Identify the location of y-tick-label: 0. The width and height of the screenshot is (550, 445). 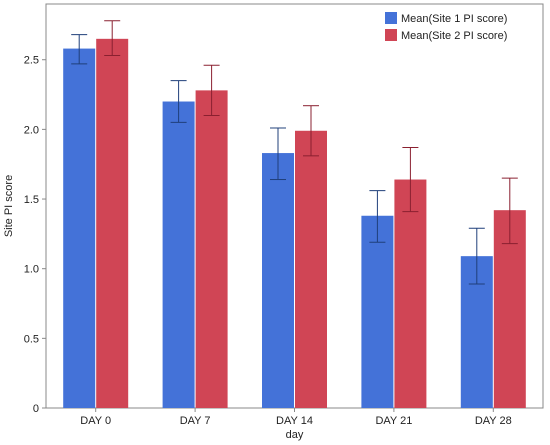
(36, 409).